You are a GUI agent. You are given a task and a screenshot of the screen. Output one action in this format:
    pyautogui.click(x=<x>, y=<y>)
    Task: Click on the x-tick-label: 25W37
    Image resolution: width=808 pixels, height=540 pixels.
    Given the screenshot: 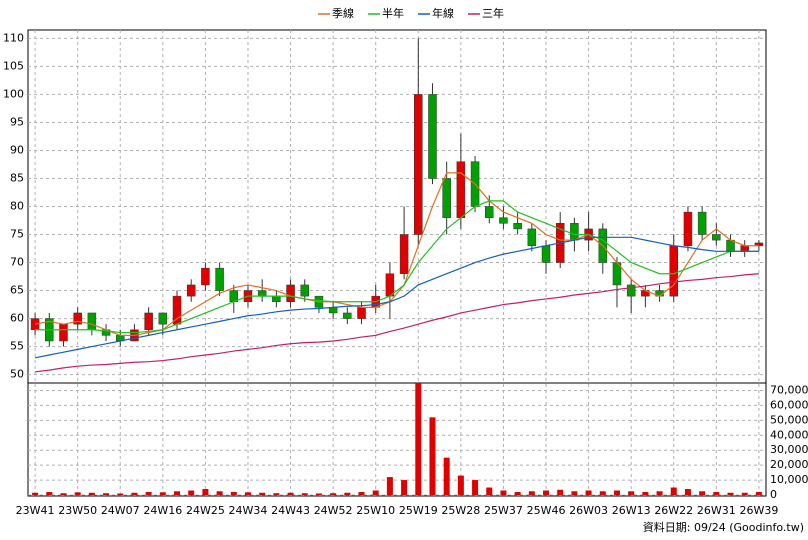 What is the action you would take?
    pyautogui.click(x=503, y=510)
    